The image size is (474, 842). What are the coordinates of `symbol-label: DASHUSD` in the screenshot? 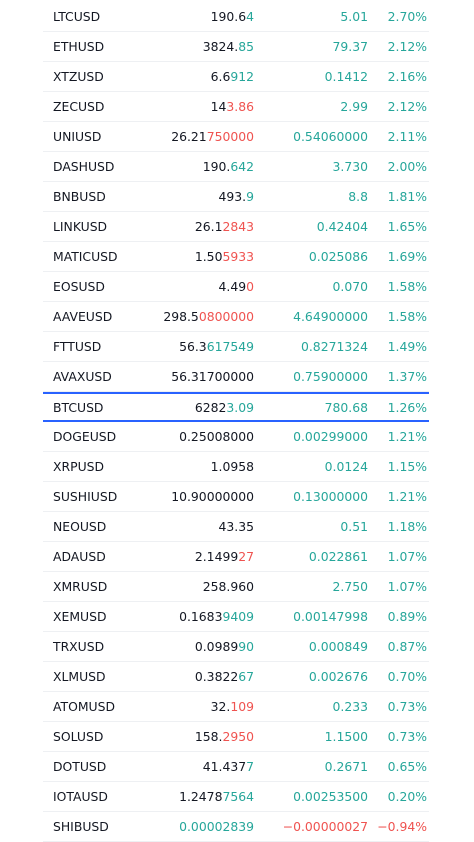 It's located at (84, 166).